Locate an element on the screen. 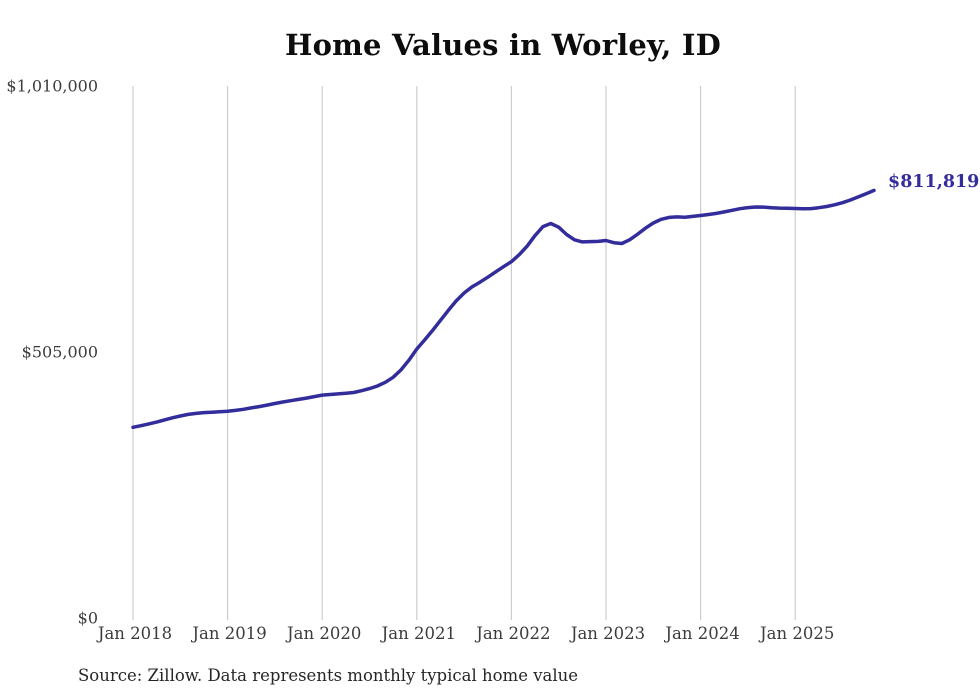 This screenshot has height=699, width=980. x-axis-tick-label: Jan 2022 is located at coordinates (513, 633).